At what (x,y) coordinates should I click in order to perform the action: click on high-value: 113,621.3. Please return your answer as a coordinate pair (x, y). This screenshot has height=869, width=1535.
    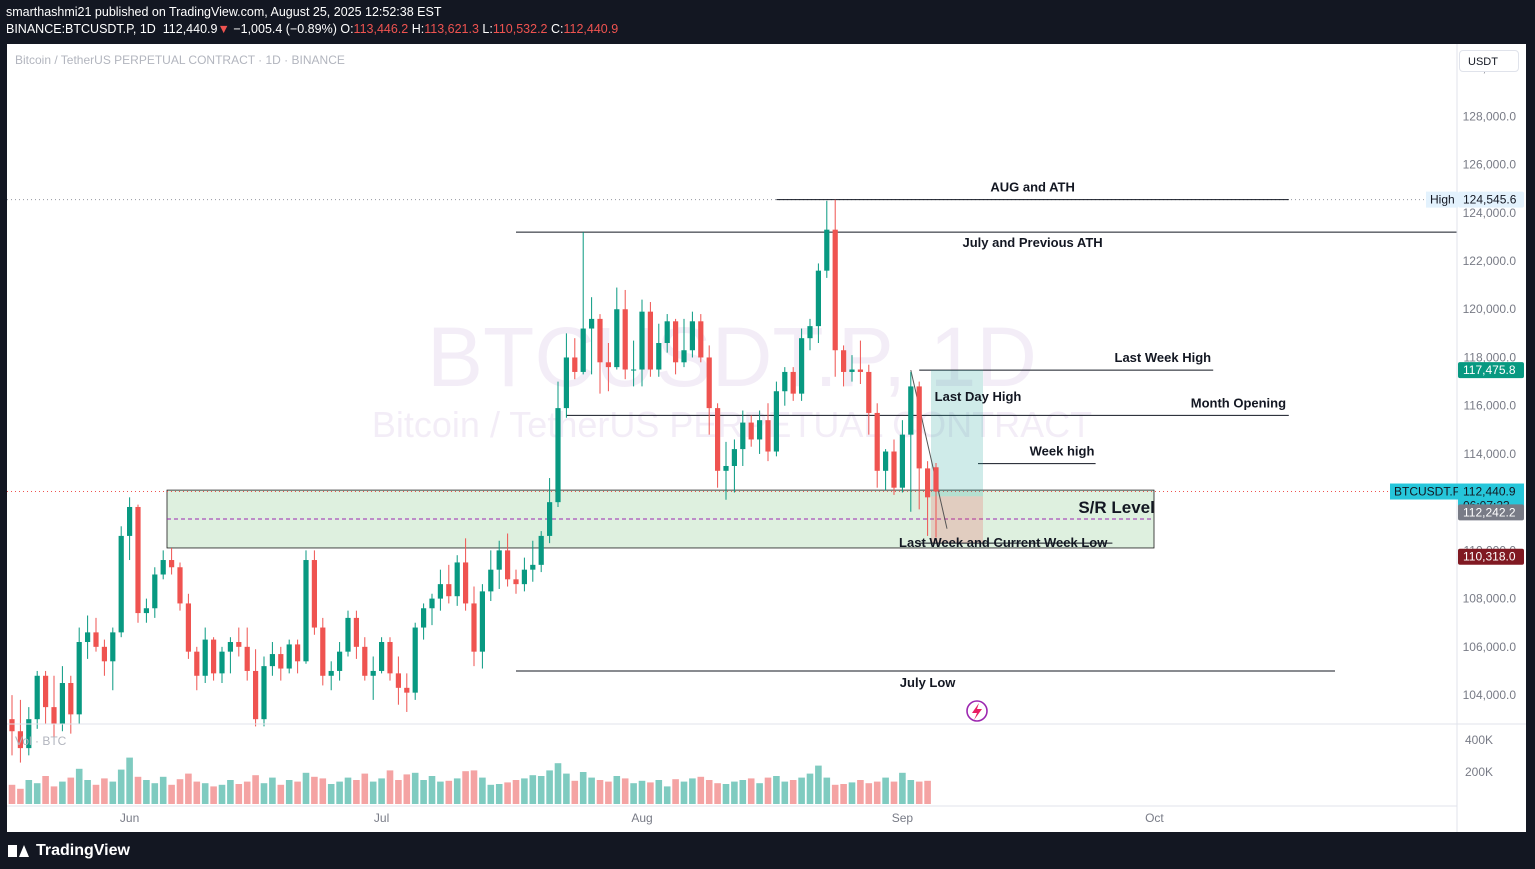
    Looking at the image, I should click on (451, 29).